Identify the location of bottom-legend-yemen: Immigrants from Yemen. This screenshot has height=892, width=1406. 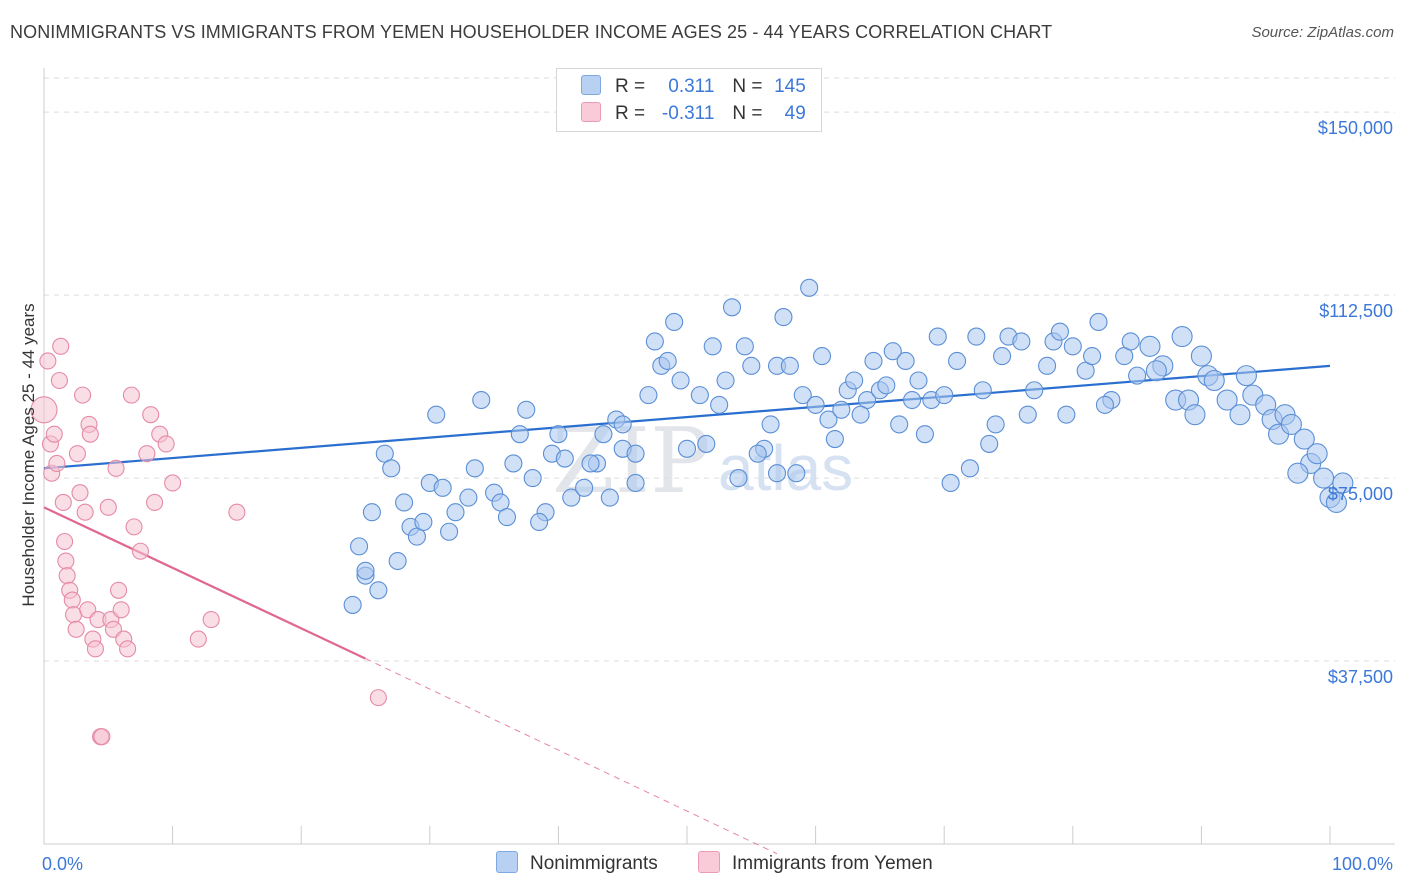
(815, 863).